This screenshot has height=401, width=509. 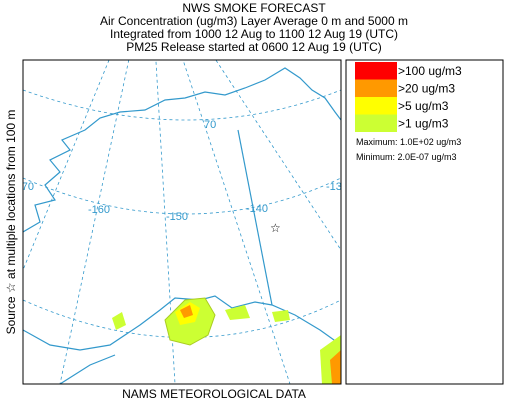 What do you see at coordinates (23, 187) in the screenshot?
I see `map-label: -170` at bounding box center [23, 187].